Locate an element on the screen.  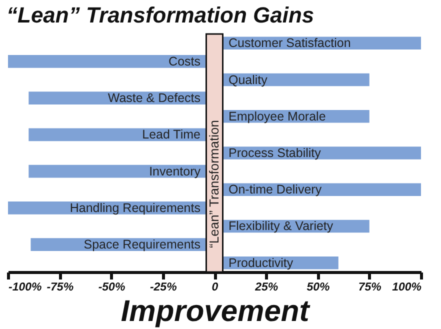
x-tick-label: 0 is located at coordinates (215, 288).